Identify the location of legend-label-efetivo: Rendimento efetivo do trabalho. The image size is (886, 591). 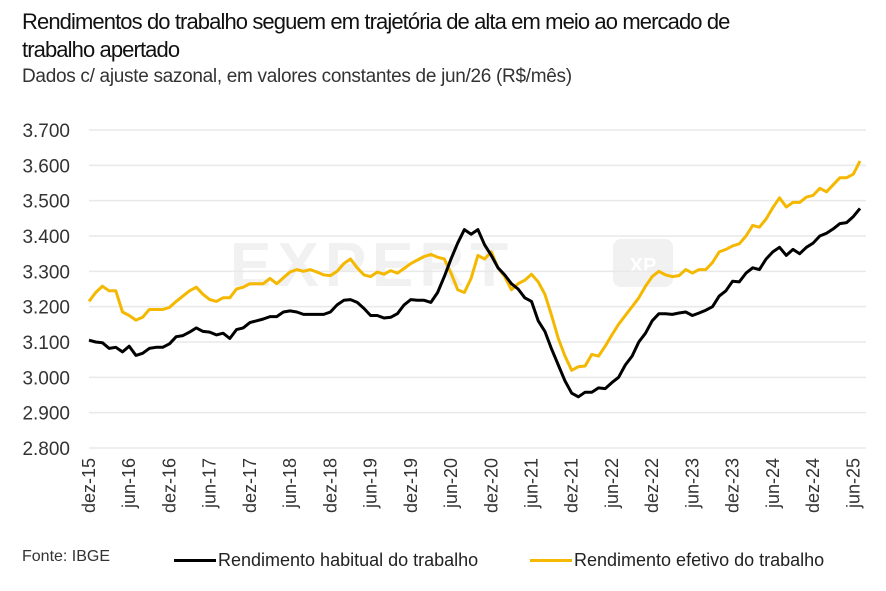
(699, 560).